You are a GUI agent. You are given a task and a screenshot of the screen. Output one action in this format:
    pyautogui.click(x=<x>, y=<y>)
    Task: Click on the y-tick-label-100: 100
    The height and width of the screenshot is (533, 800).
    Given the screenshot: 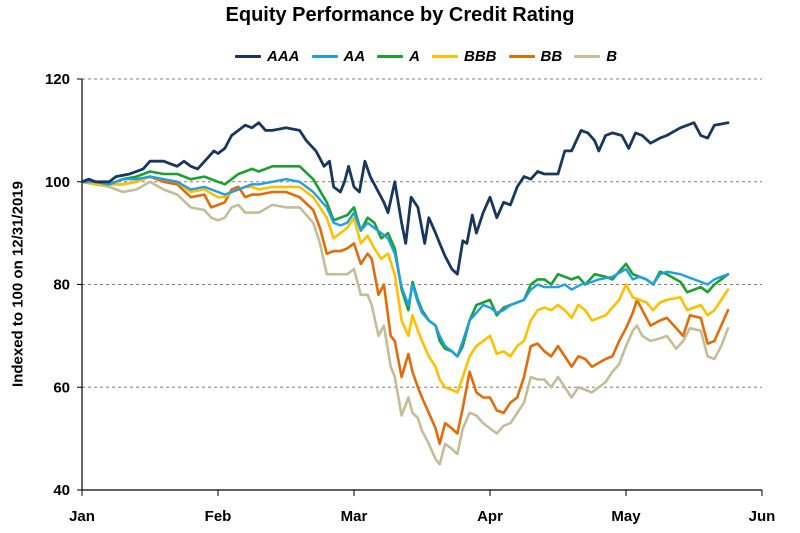 What is the action you would take?
    pyautogui.click(x=57, y=182)
    